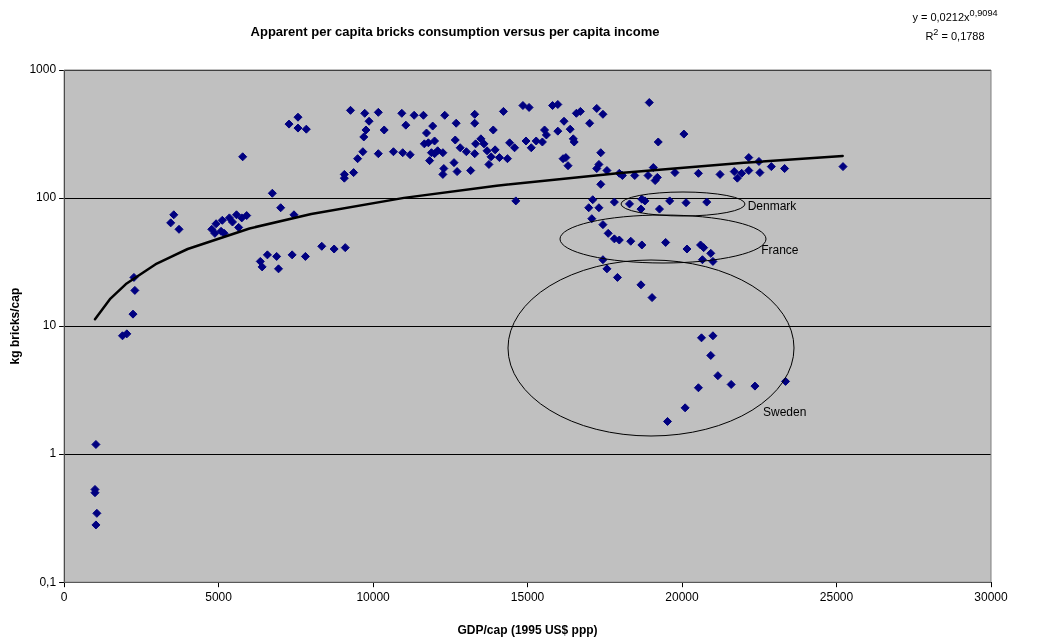  What do you see at coordinates (455, 31) in the screenshot?
I see `chart-title: Apparent per capita bricks consumption versus per capita income` at bounding box center [455, 31].